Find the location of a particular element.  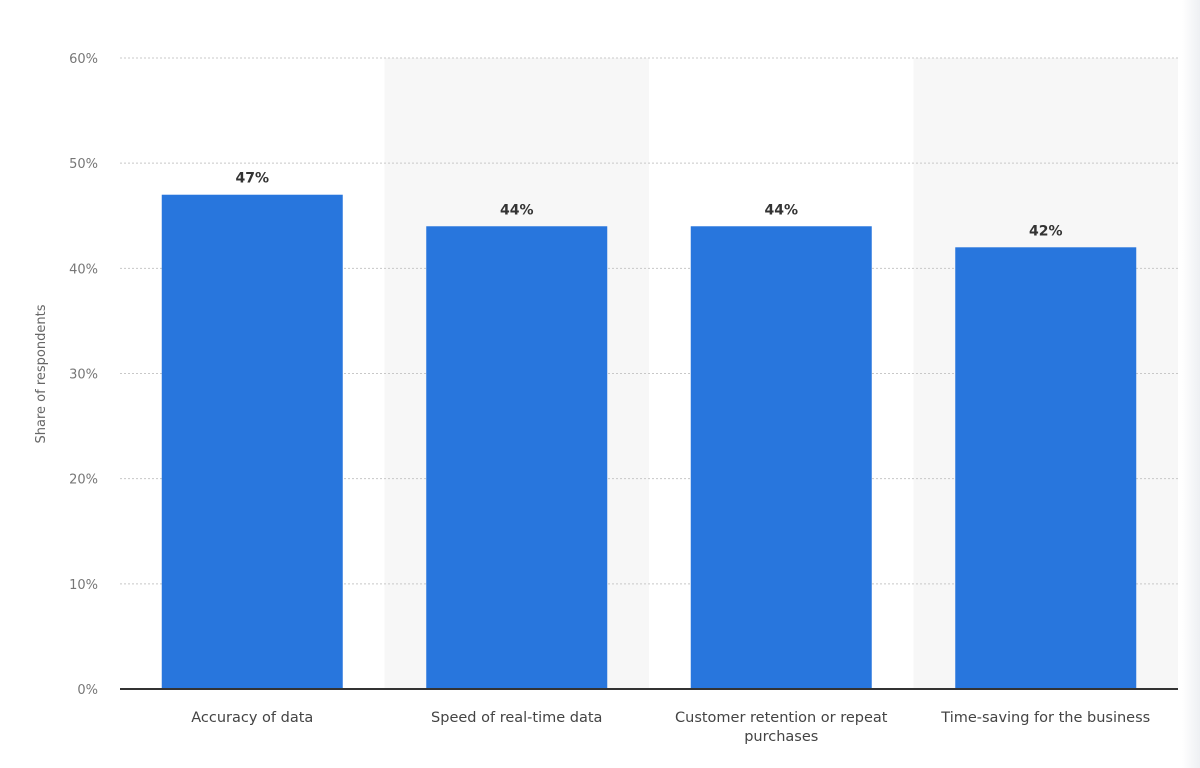

y-axis-label: Share of respondents is located at coordinates (41, 373).